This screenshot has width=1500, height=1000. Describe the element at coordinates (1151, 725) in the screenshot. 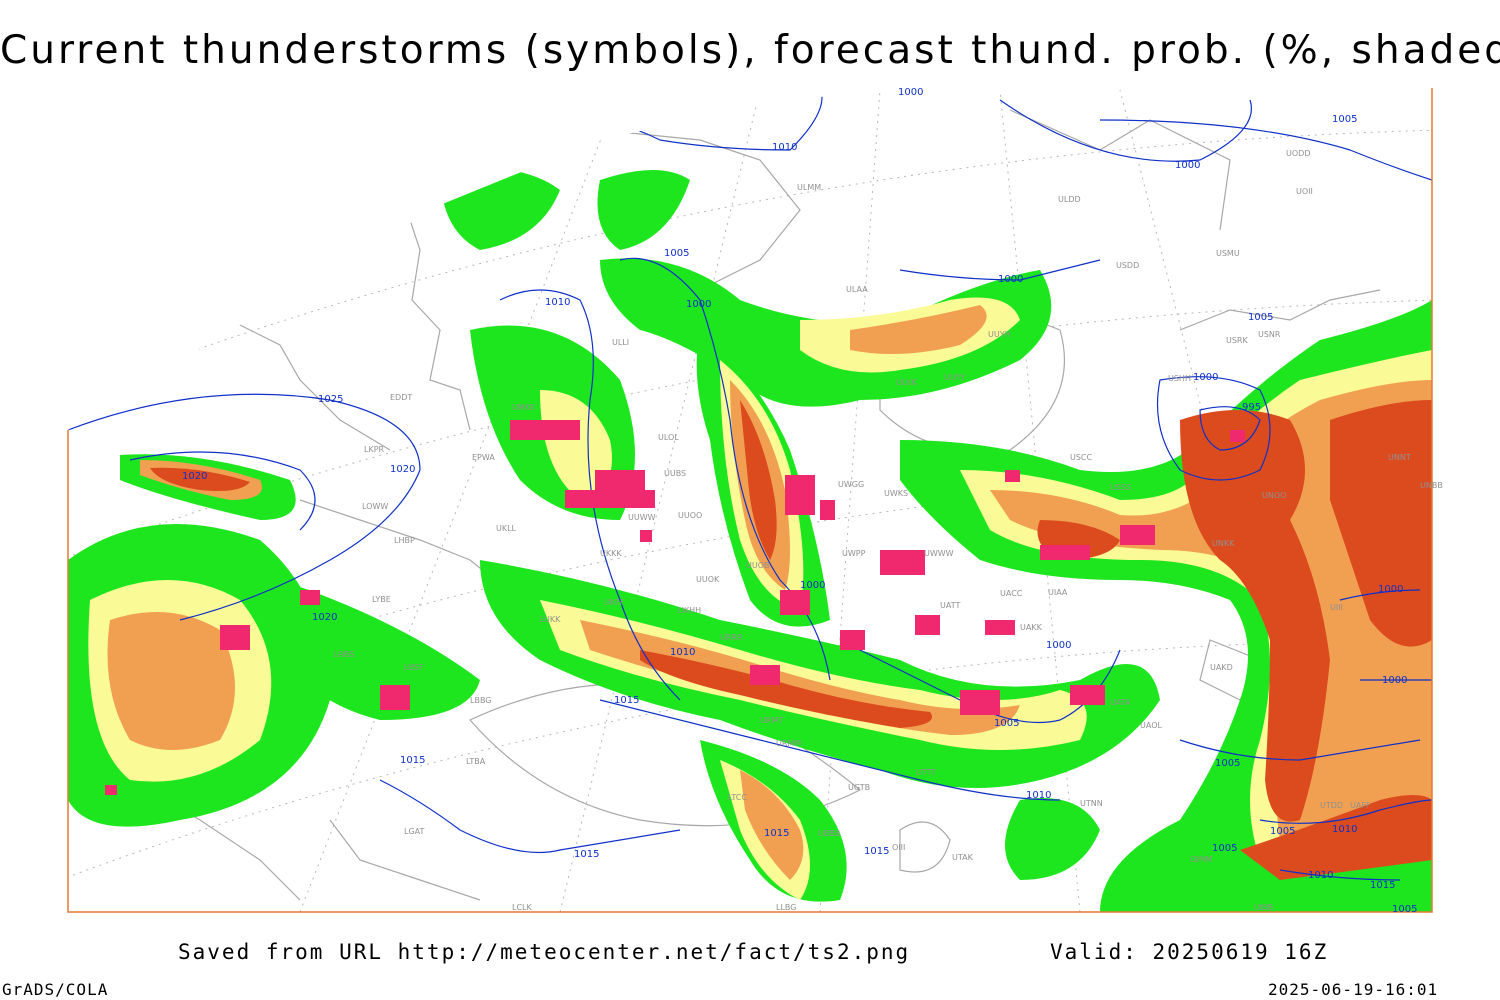

I see `station-label: UAOL` at that location.